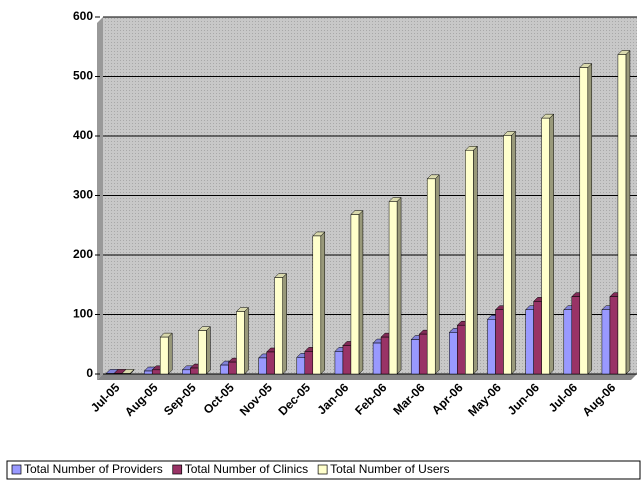 This screenshot has height=486, width=643. I want to click on x-tick-label: May-06, so click(484, 399).